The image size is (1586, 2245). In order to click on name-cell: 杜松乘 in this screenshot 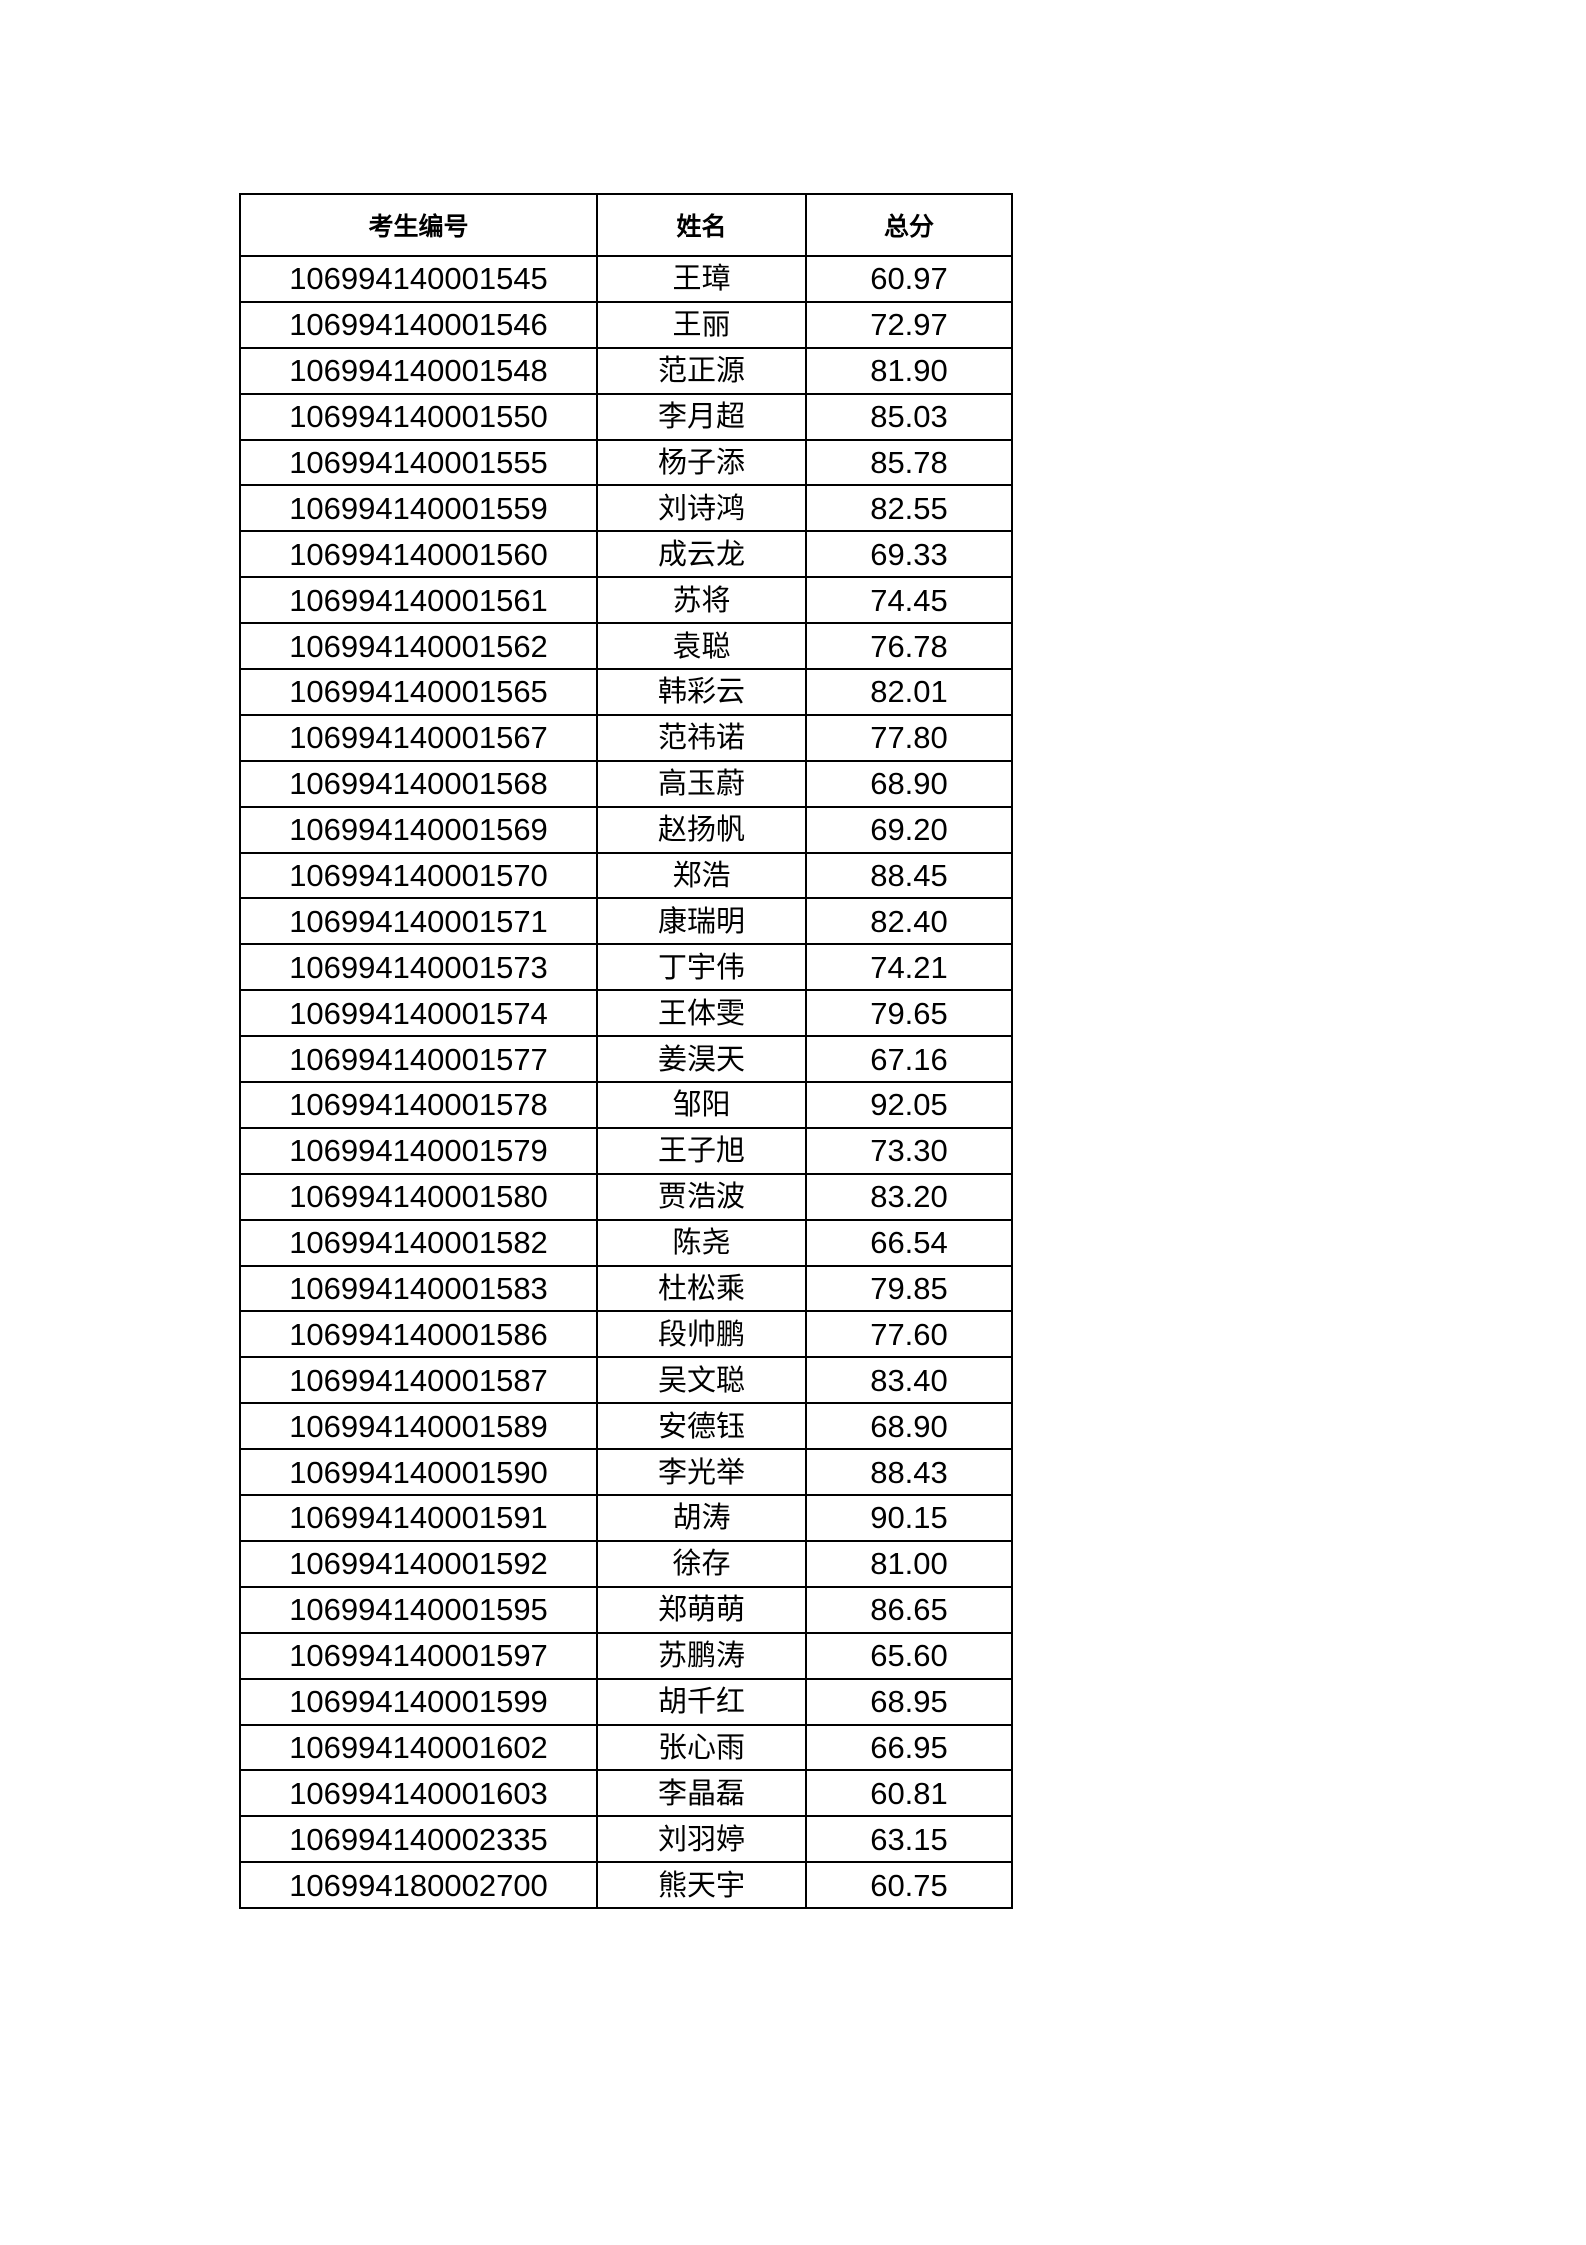, I will do `click(701, 1288)`.